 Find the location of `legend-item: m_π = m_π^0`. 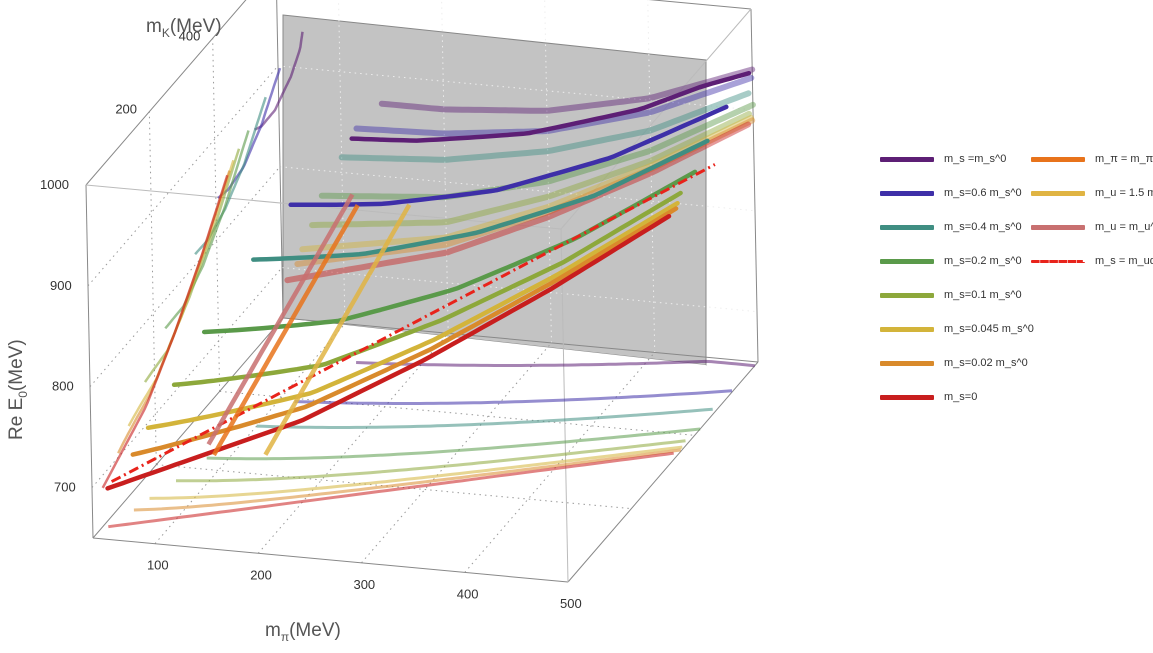

legend-item: m_π = m_π^0 is located at coordinates (1092, 159).